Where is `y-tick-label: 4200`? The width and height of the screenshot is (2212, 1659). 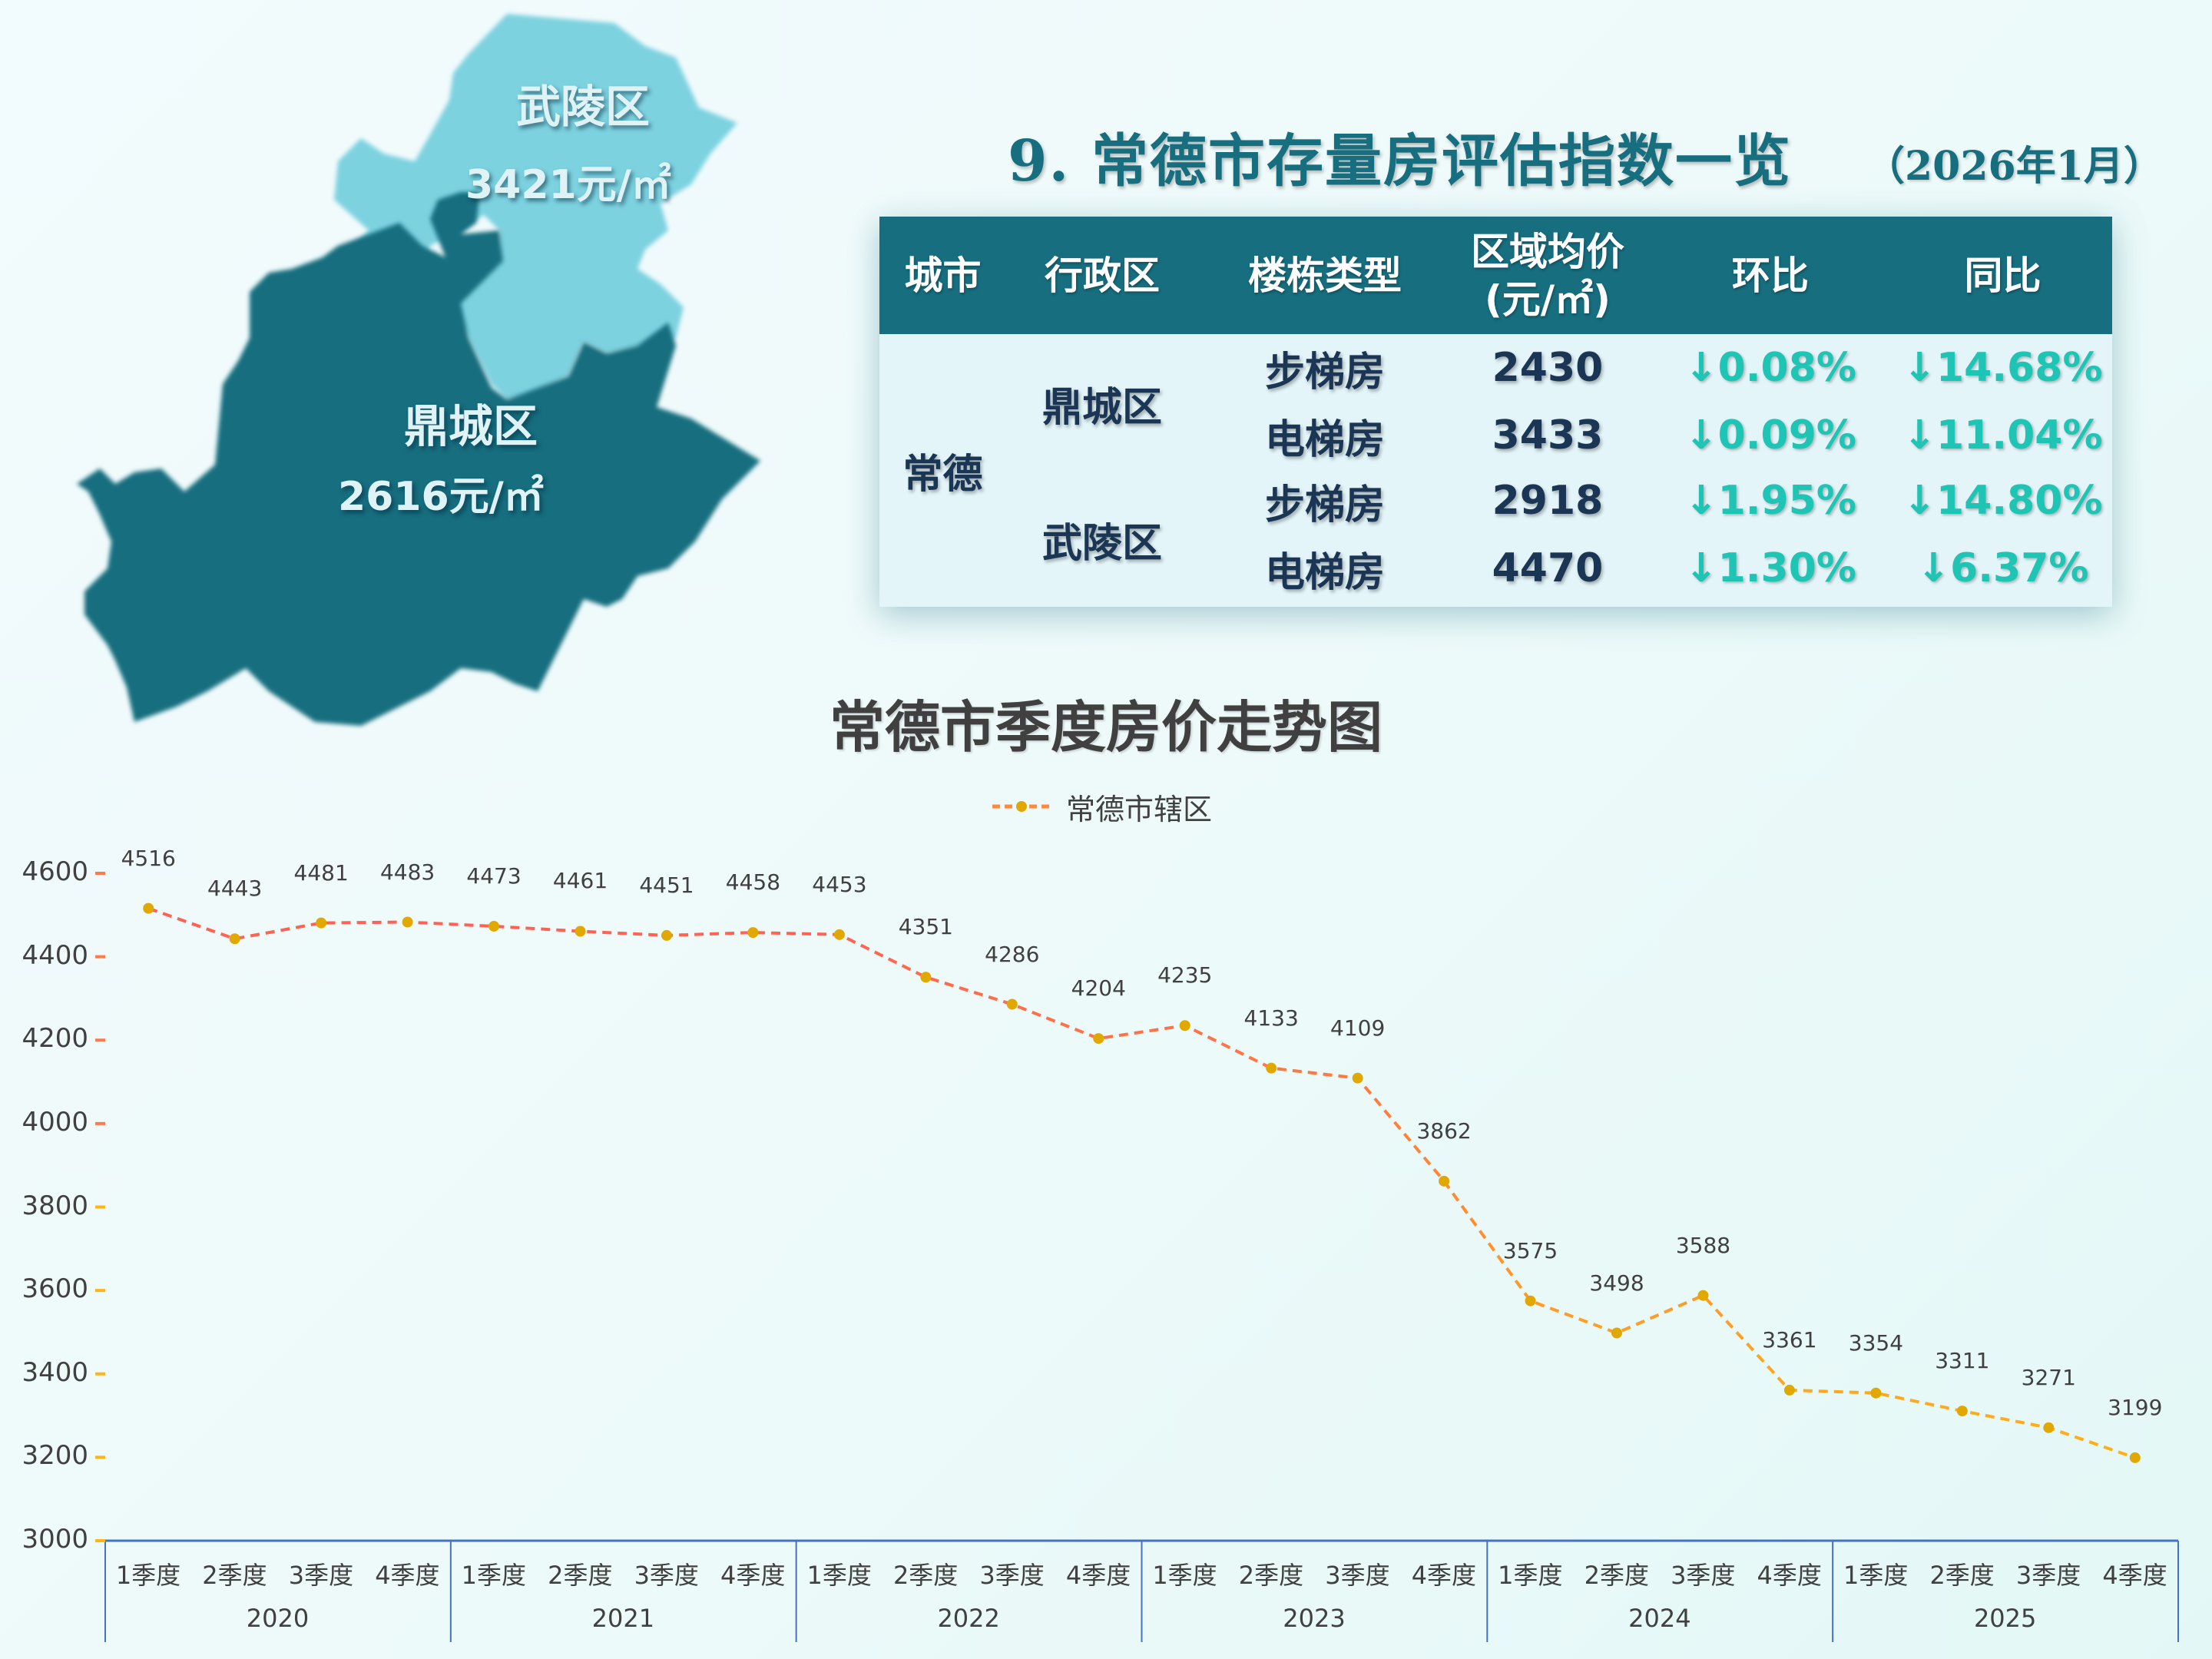 y-tick-label: 4200 is located at coordinates (55, 1039).